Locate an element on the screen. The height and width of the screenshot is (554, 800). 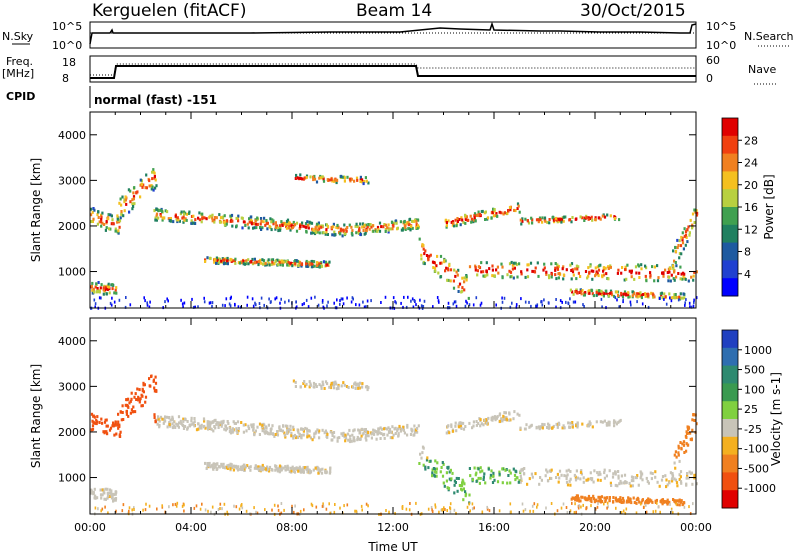
colorbar-swatch is located at coordinates (730, 180).